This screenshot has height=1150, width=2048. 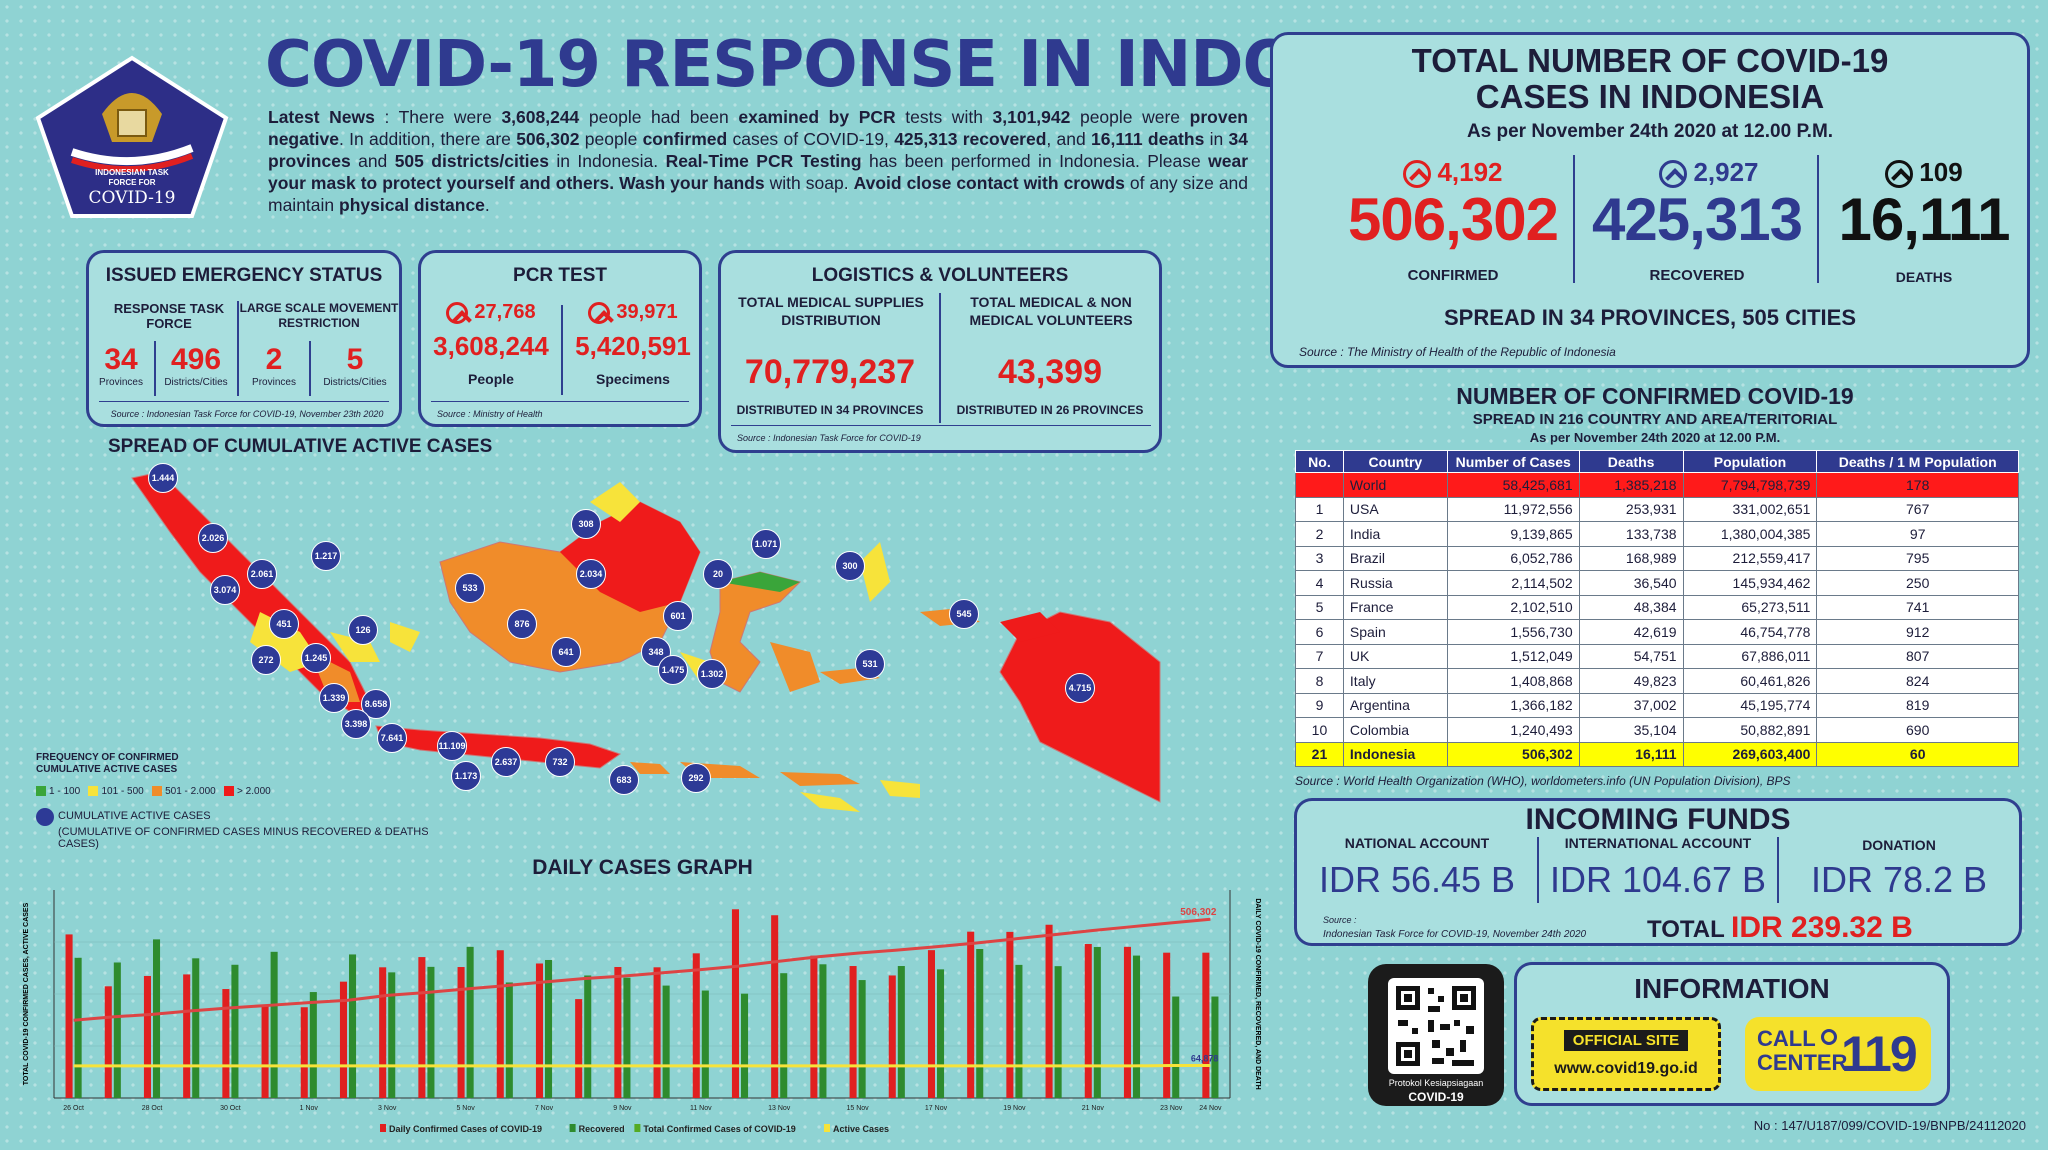 I want to click on page-title: COVID-19 RESPONSE IN INDONESIA, so click(x=887, y=65).